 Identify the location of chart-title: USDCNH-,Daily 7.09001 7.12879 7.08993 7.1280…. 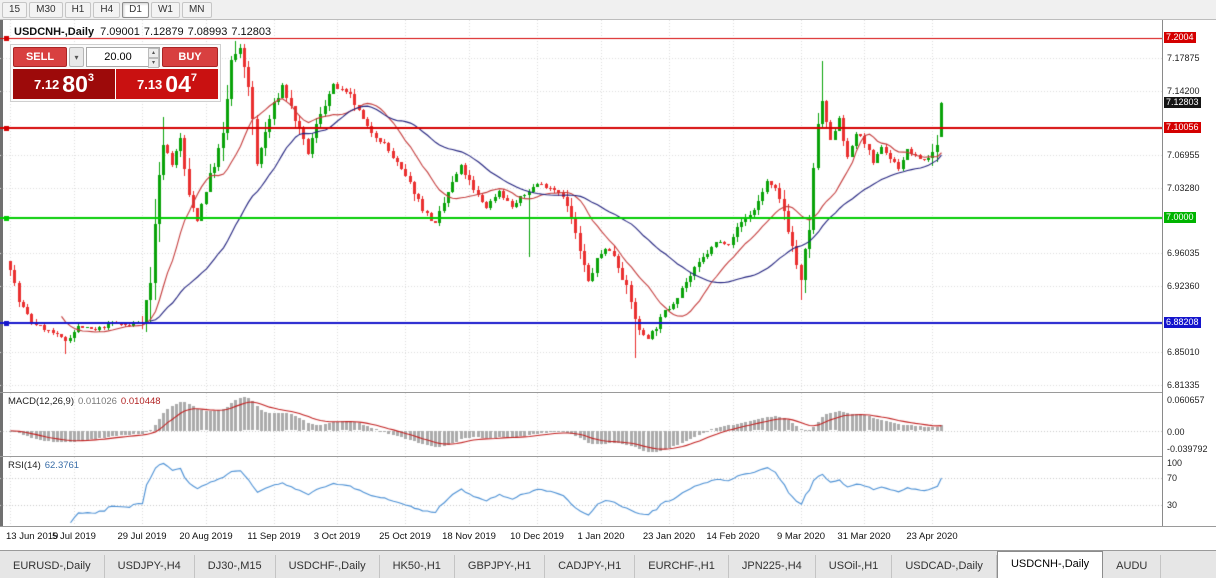
(144, 32).